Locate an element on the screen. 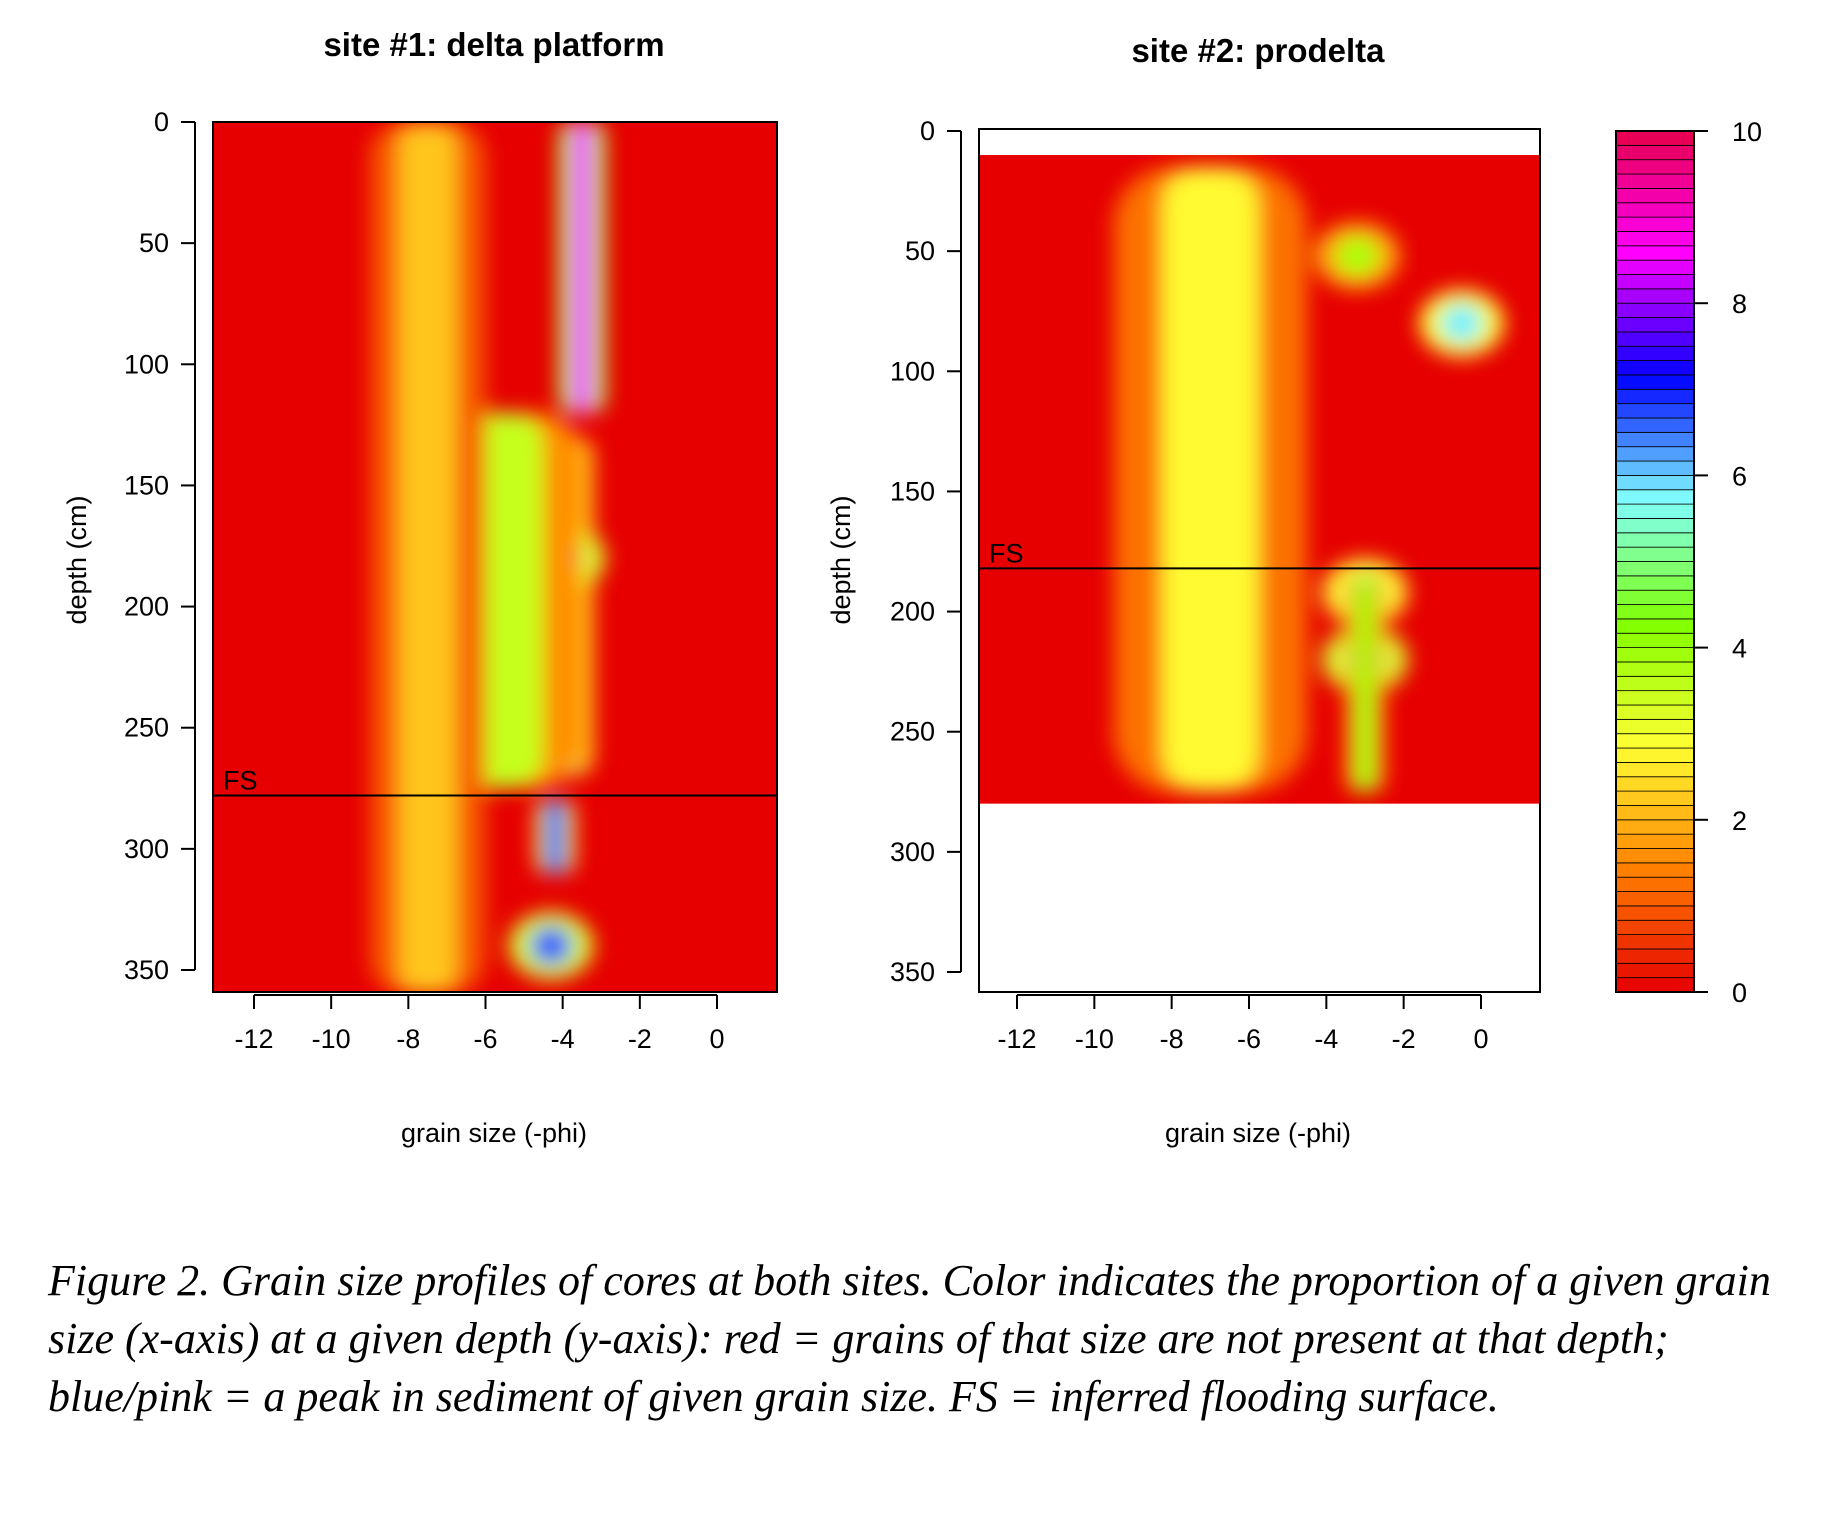 The image size is (1836, 1521). x-tick-label: -6 is located at coordinates (1249, 1039).